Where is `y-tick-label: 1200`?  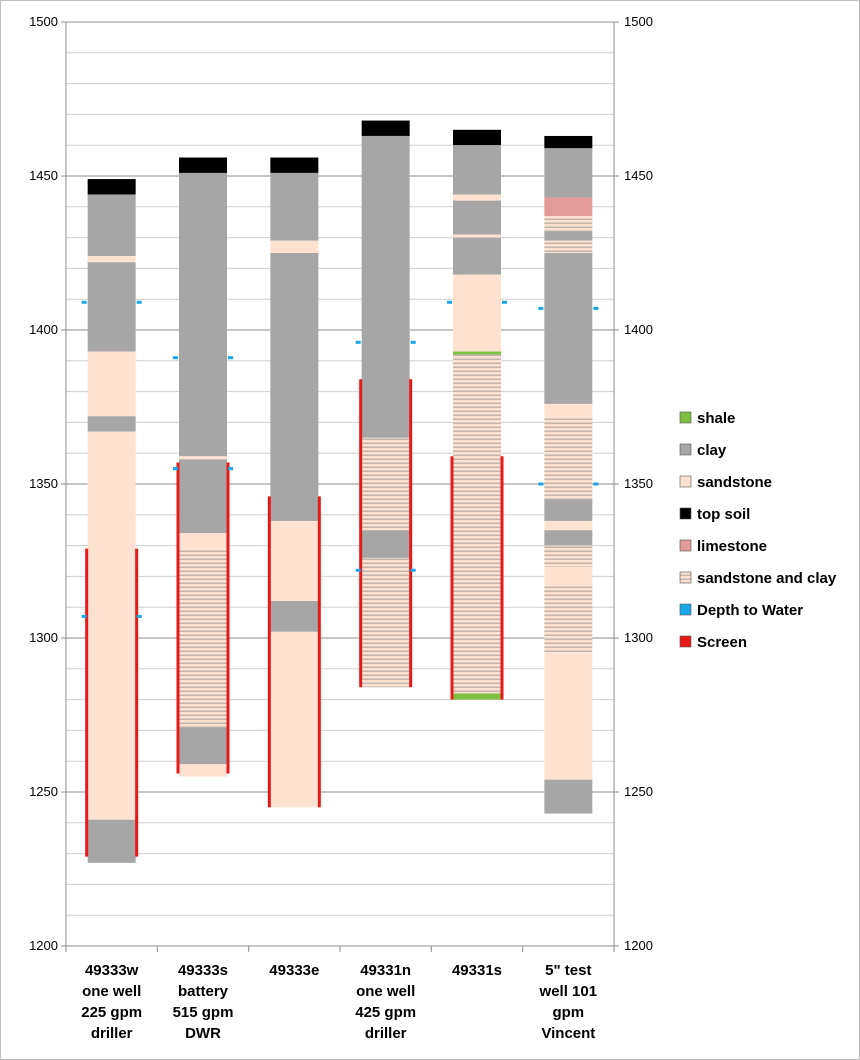
y-tick-label: 1200 is located at coordinates (43, 945).